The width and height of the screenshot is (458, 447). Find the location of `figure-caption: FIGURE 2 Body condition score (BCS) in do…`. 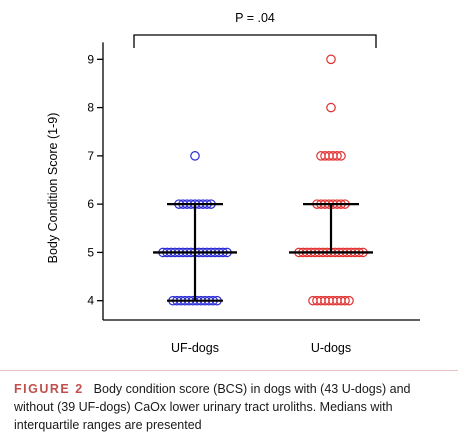

figure-caption: FIGURE 2 Body condition score (BCS) in do… is located at coordinates (232, 407).